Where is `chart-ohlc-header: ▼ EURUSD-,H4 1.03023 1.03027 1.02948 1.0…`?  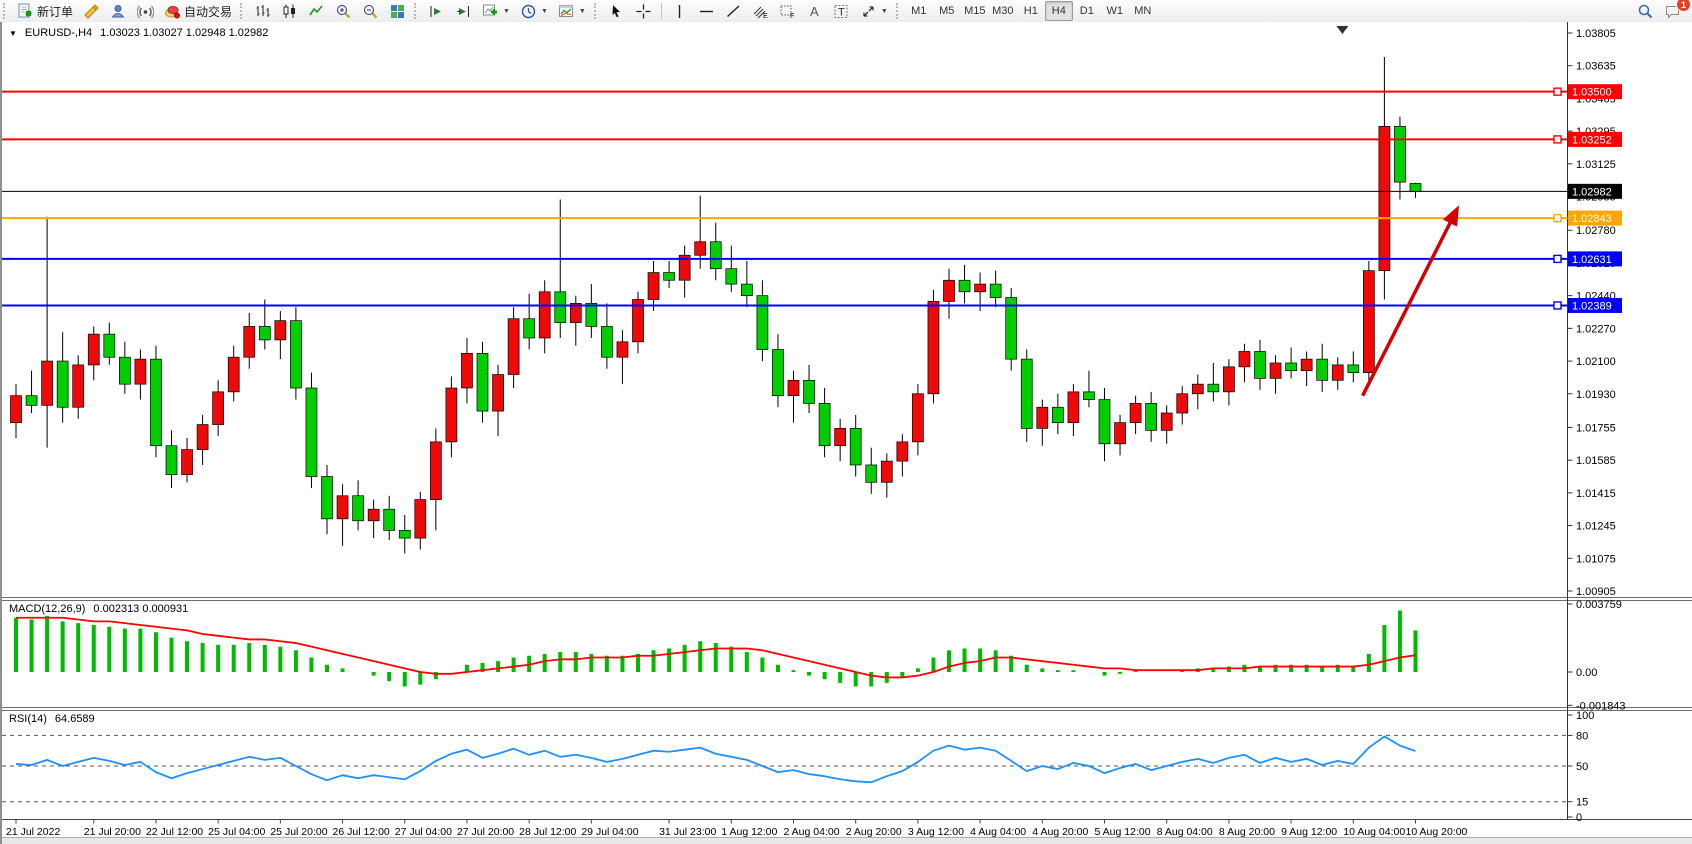 chart-ohlc-header: ▼ EURUSD-,H4 1.03023 1.03027 1.02948 1.0… is located at coordinates (138, 33).